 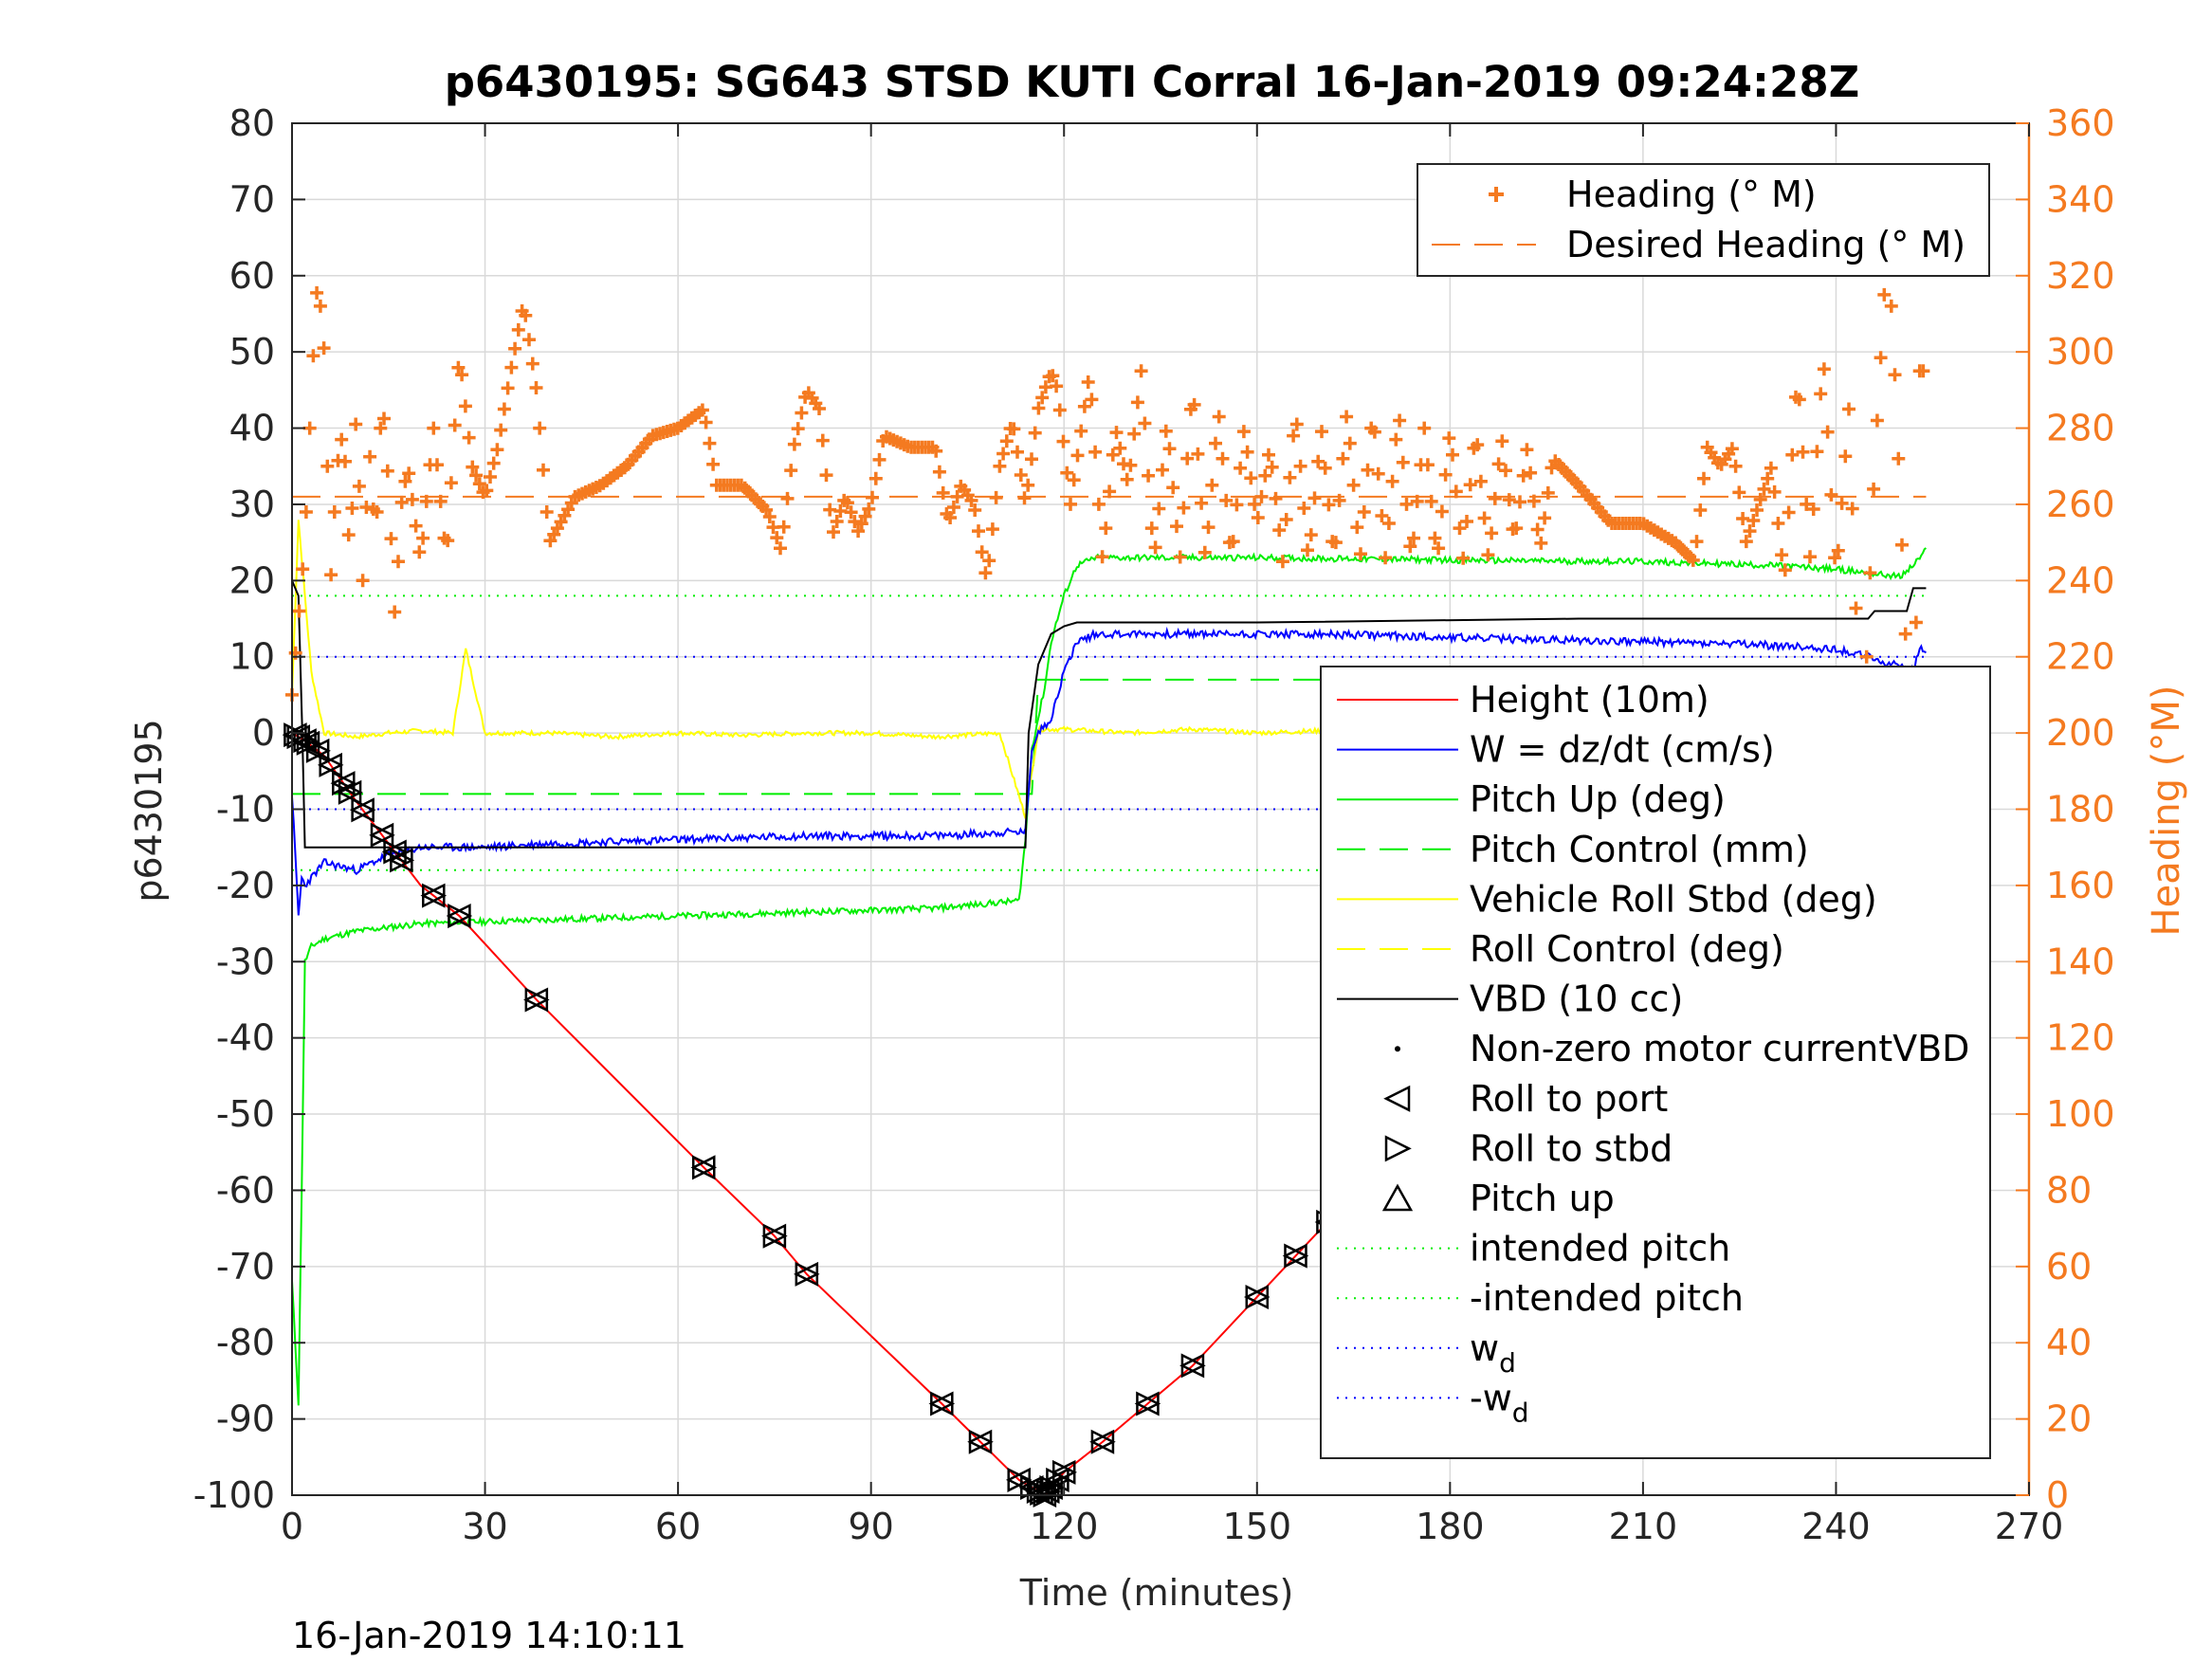 I want to click on y2-tick-label: 300, so click(x=2080, y=352).